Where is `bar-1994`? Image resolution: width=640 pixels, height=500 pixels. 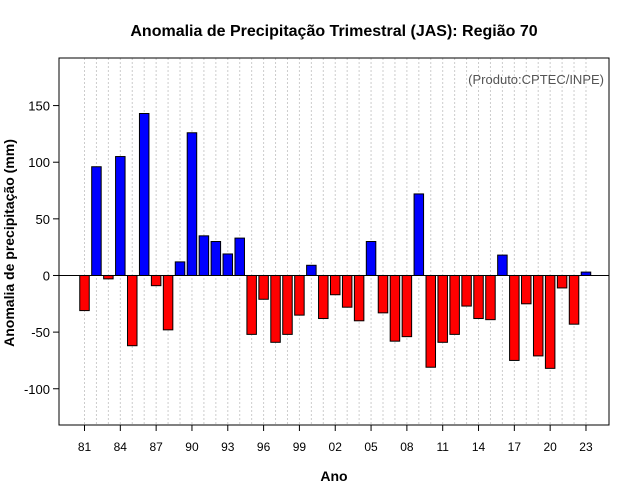 bar-1994 is located at coordinates (239, 256).